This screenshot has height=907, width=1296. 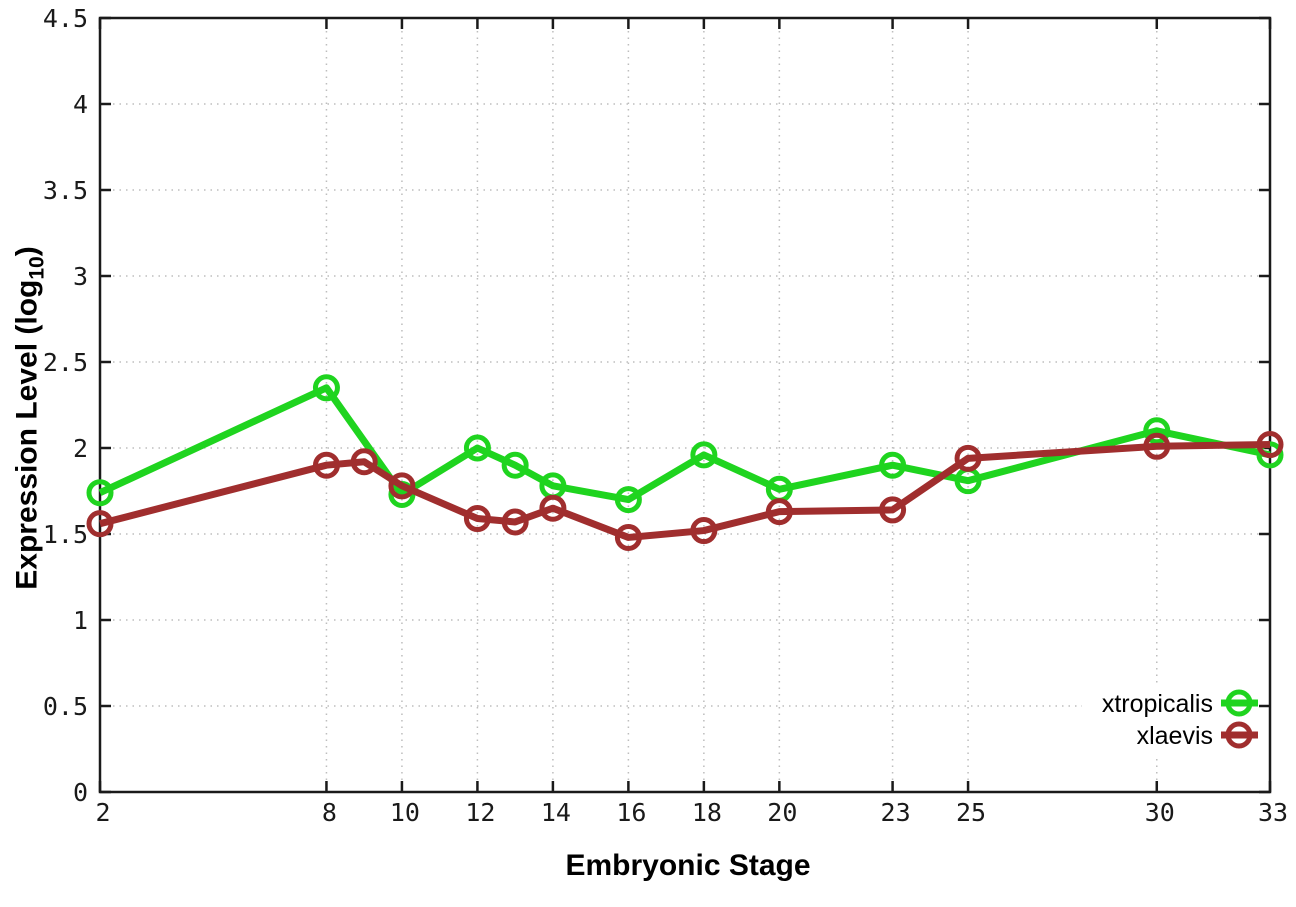 I want to click on legend-marker-xtropicalis, so click(x=1239, y=703).